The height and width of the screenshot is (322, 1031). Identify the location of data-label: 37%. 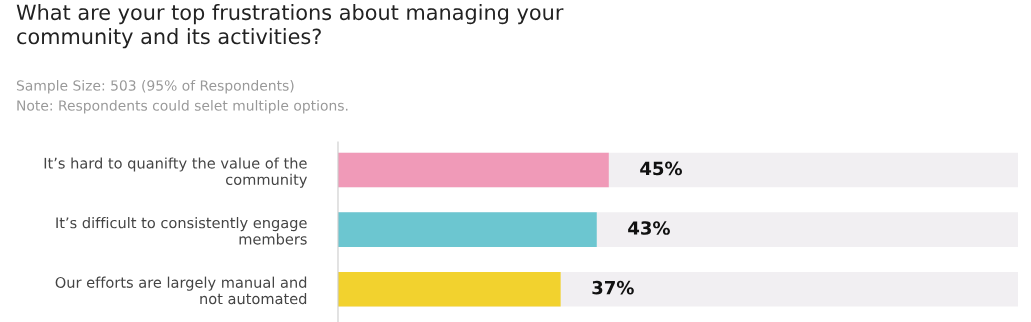
(613, 287).